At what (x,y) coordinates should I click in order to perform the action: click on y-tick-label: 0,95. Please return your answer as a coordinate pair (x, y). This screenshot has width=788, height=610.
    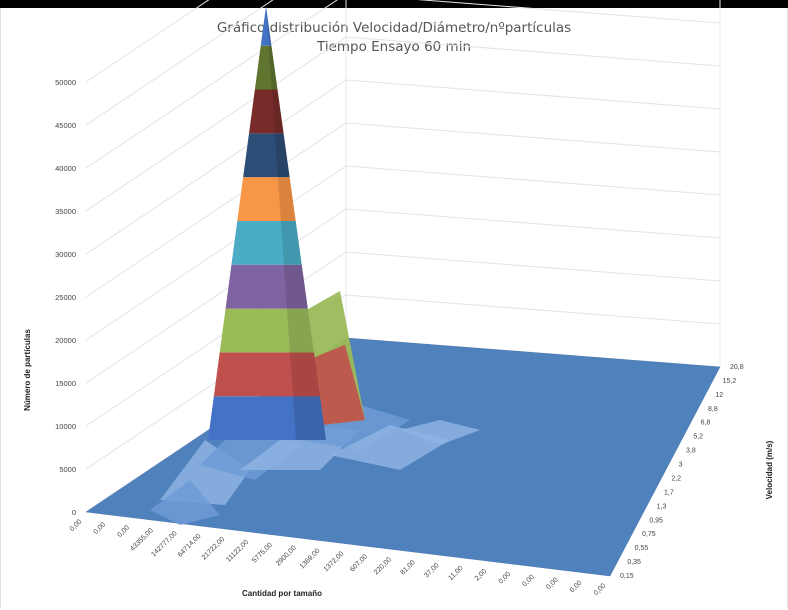
    Looking at the image, I should click on (656, 520).